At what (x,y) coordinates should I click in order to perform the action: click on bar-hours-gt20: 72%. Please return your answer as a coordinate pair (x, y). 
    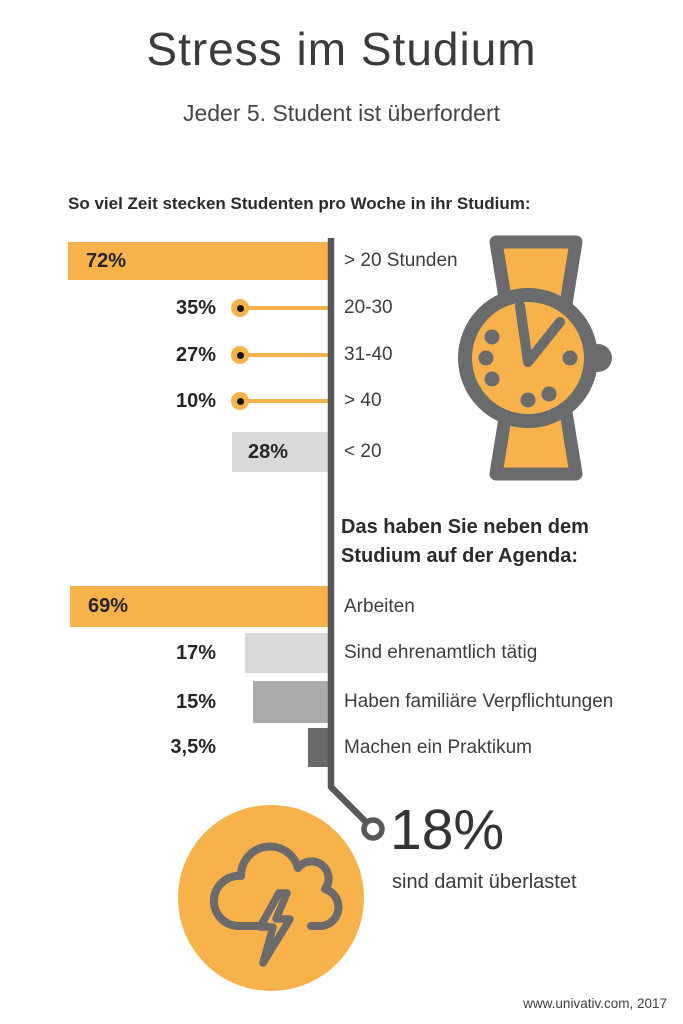
    Looking at the image, I should click on (199, 261).